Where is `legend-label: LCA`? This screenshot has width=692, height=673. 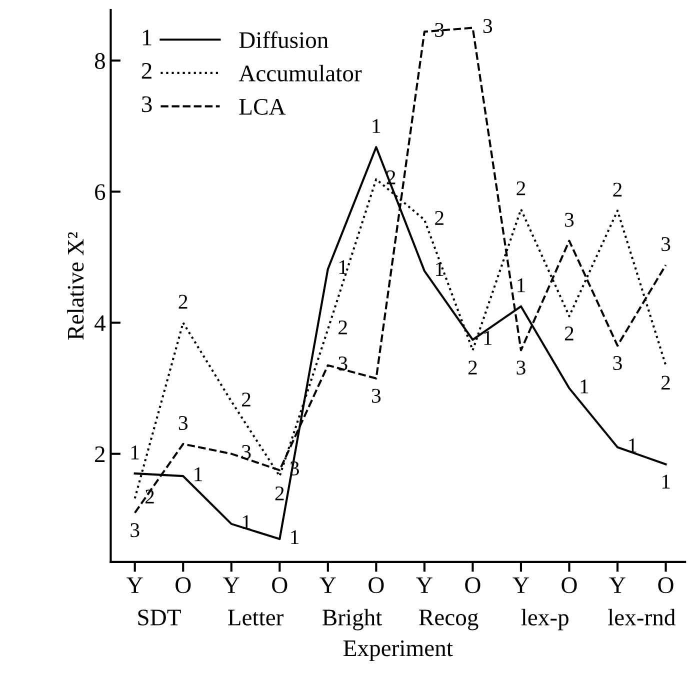
legend-label: LCA is located at coordinates (262, 106).